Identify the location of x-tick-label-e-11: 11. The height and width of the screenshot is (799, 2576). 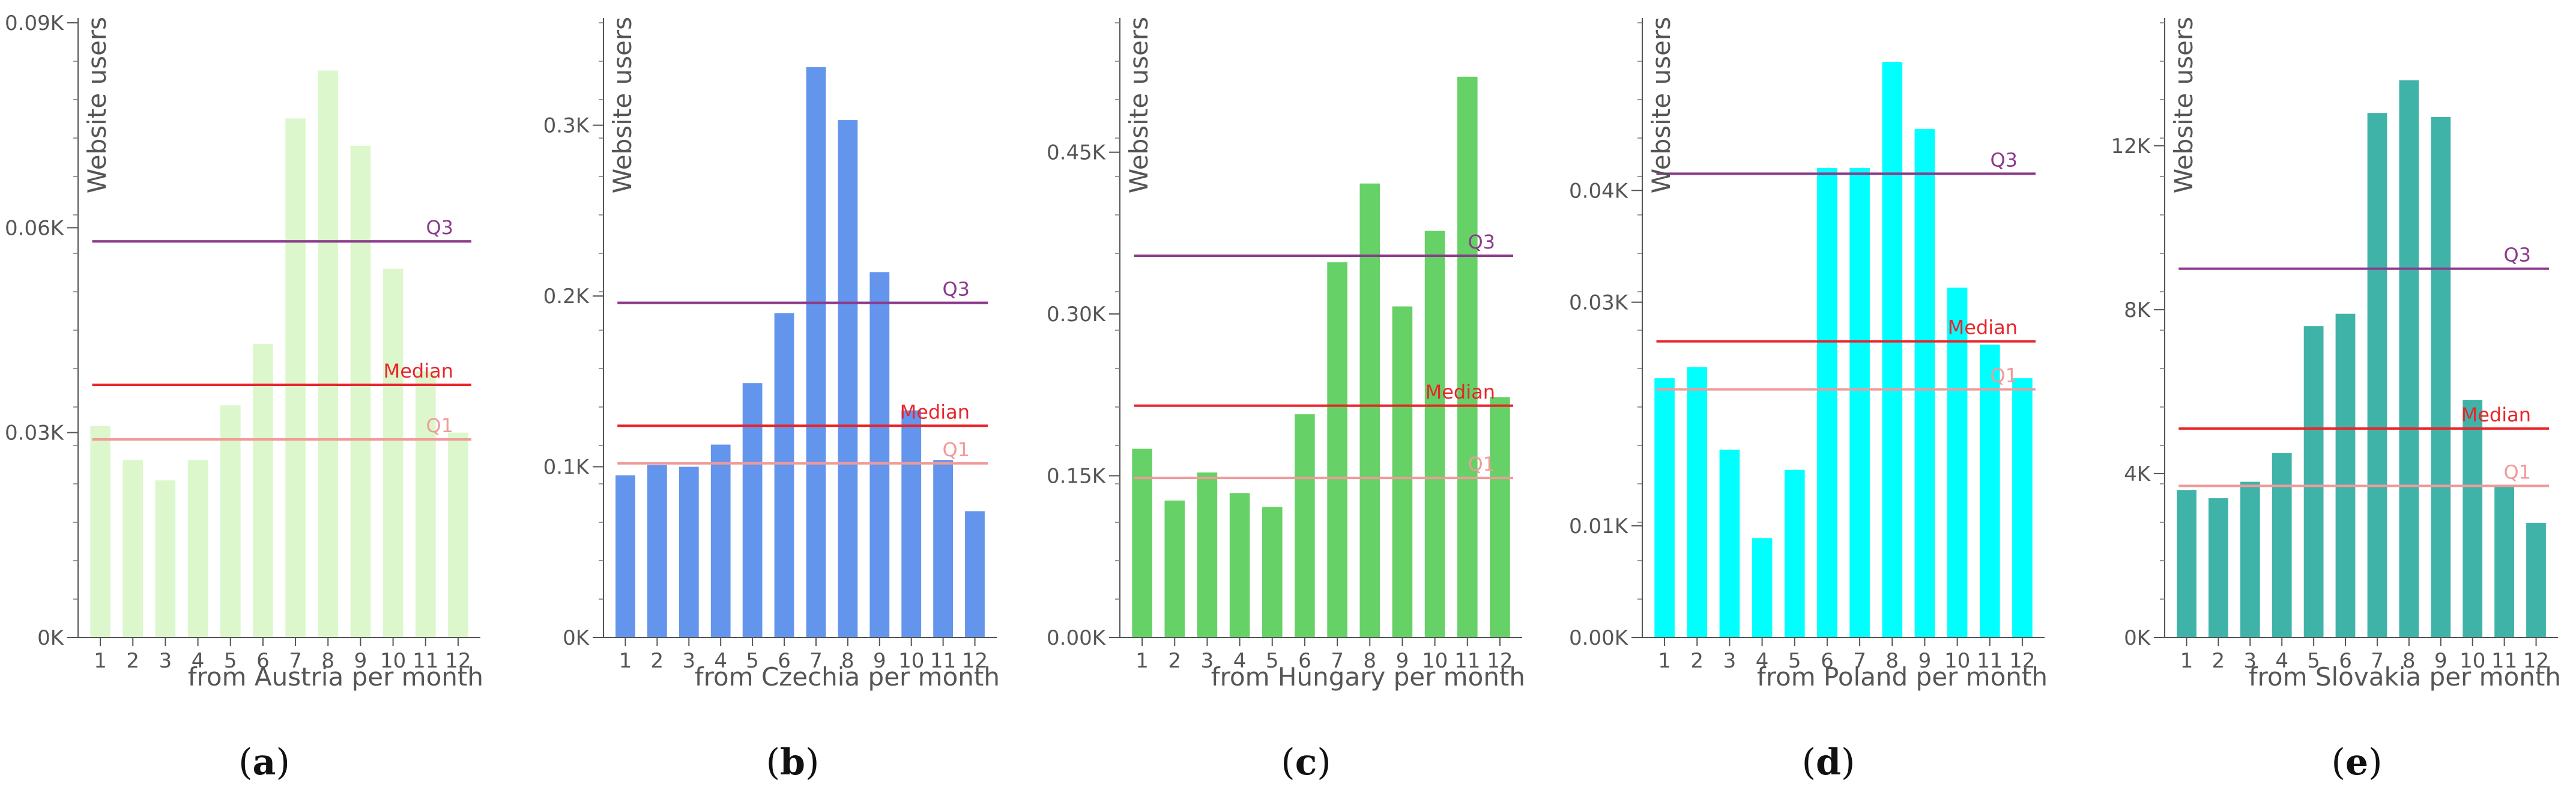
(2504, 661).